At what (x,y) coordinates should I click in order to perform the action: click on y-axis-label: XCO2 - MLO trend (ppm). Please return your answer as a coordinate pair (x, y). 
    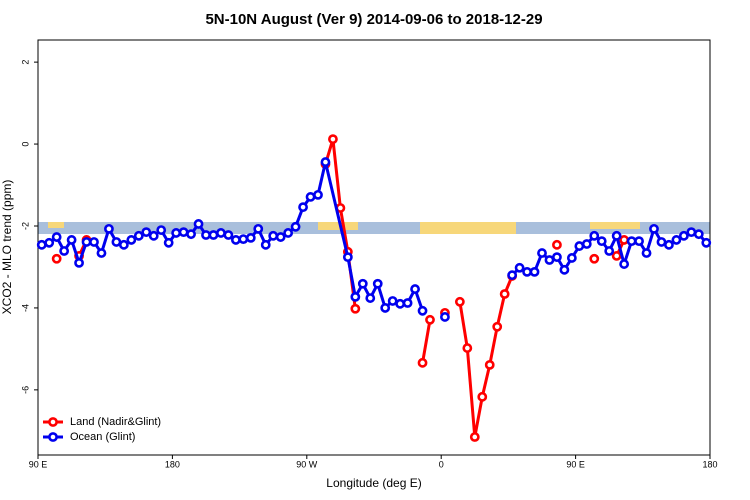
    Looking at the image, I should click on (7, 247).